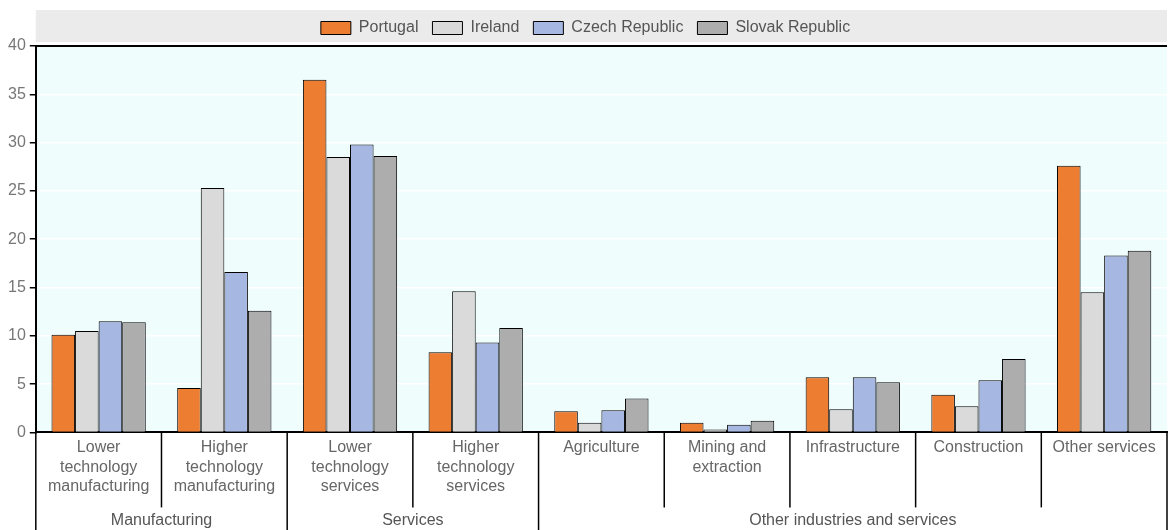  Describe the element at coordinates (476, 466) in the screenshot. I see `x-tick-label: Higher technology services` at that location.